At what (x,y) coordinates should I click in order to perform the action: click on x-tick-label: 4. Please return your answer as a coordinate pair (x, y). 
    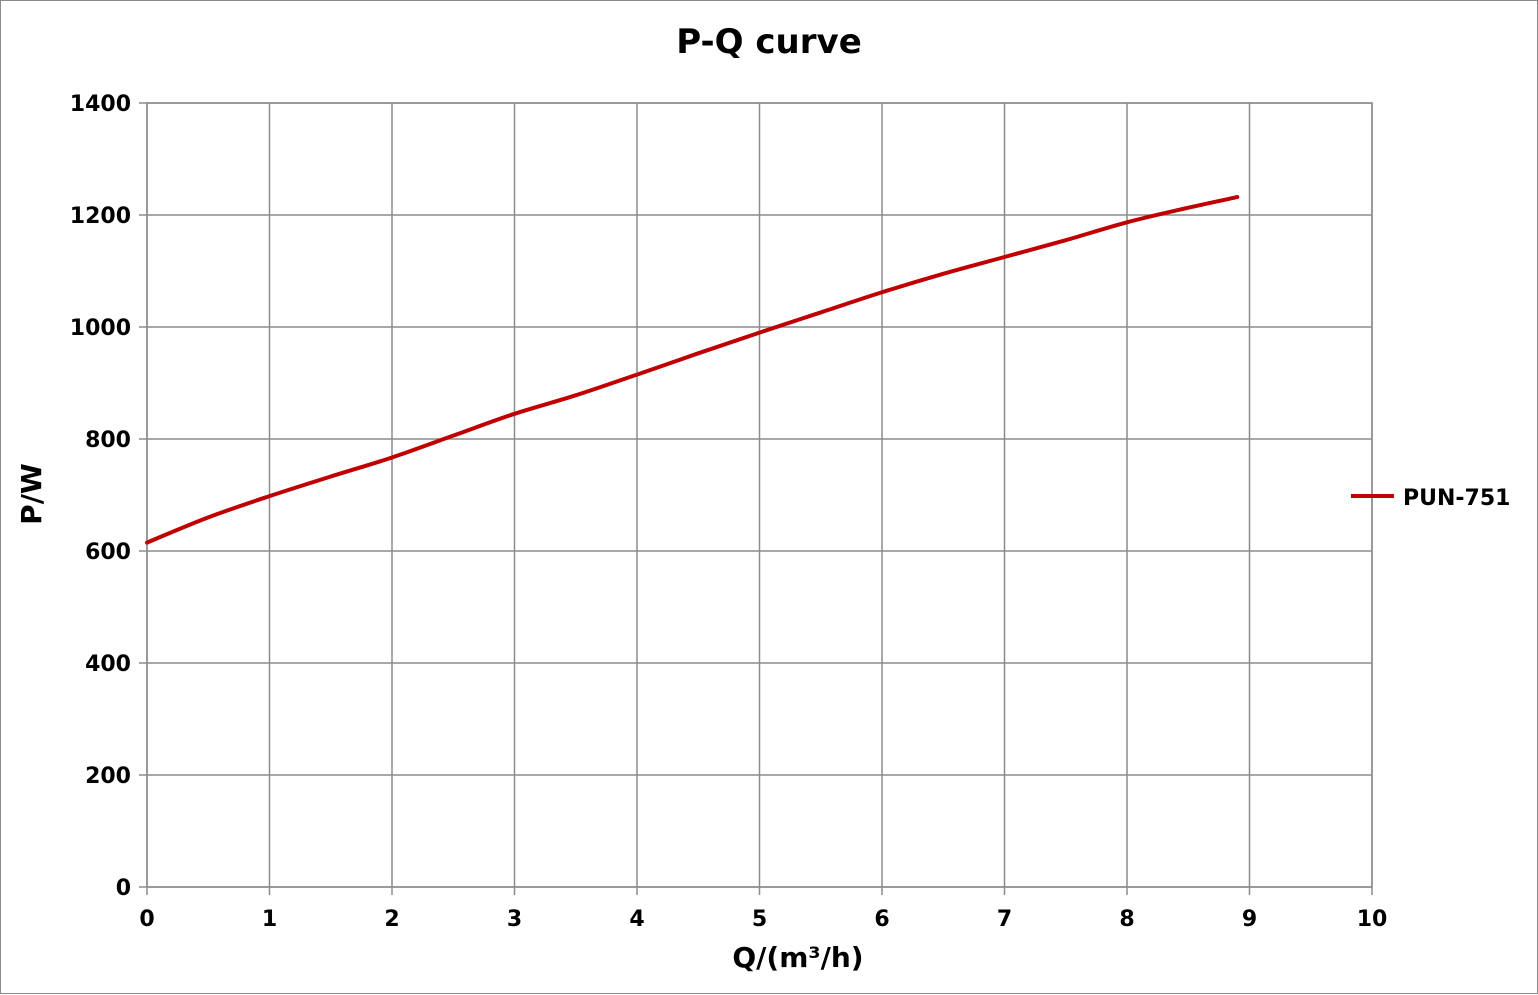
    Looking at the image, I should click on (636, 919).